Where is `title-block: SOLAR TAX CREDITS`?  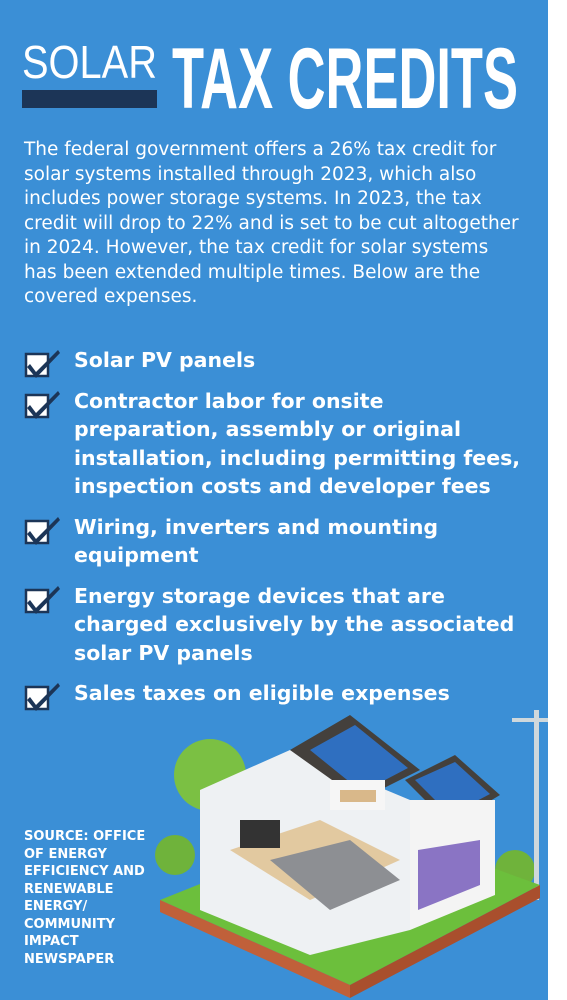
title-block: SOLAR TAX CREDITS is located at coordinates (270, 78).